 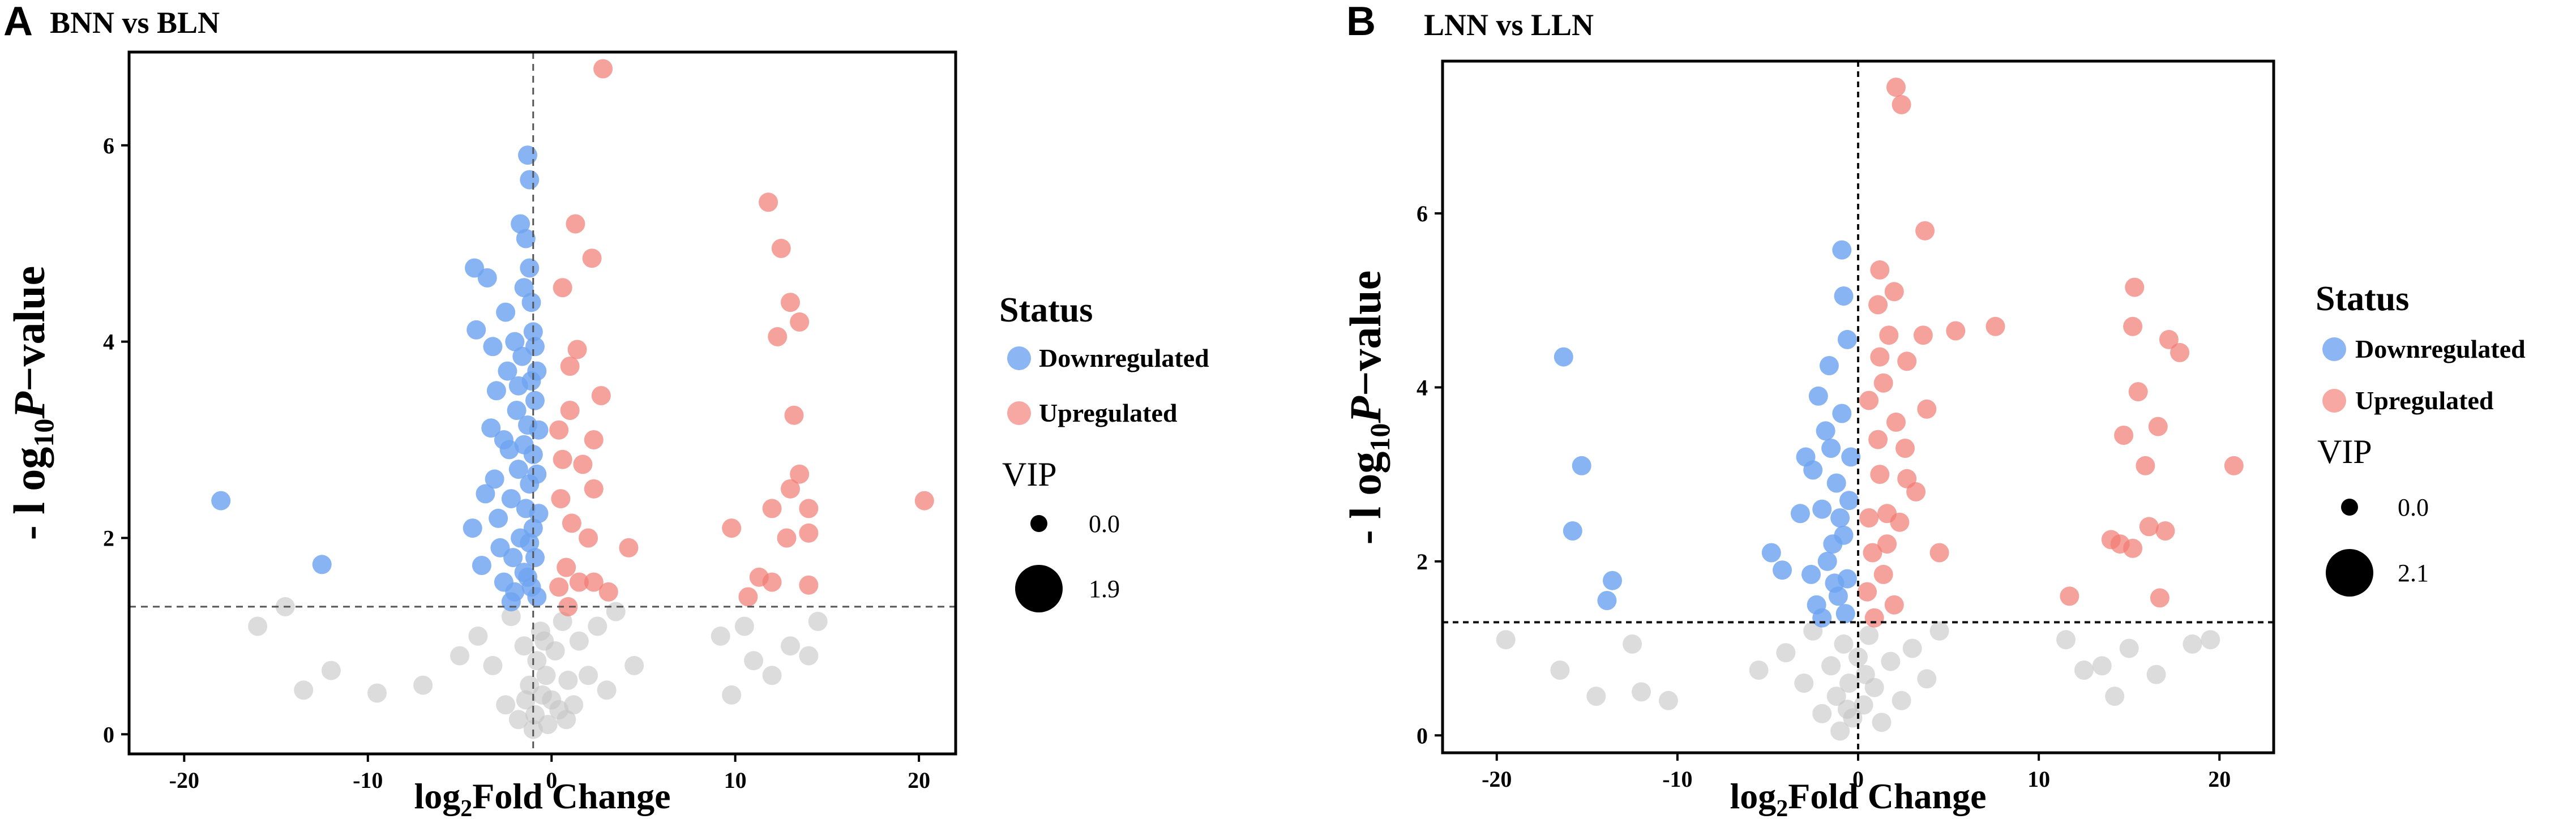 What do you see at coordinates (1104, 524) in the screenshot?
I see `panel-a-vip-small-label: 0.0` at bounding box center [1104, 524].